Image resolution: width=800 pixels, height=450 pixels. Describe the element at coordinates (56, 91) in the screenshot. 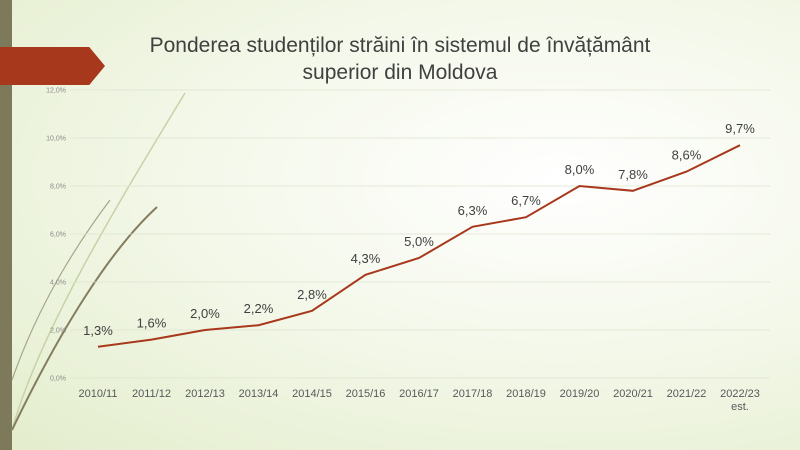

I see `y-tick-label: 12,0%` at that location.